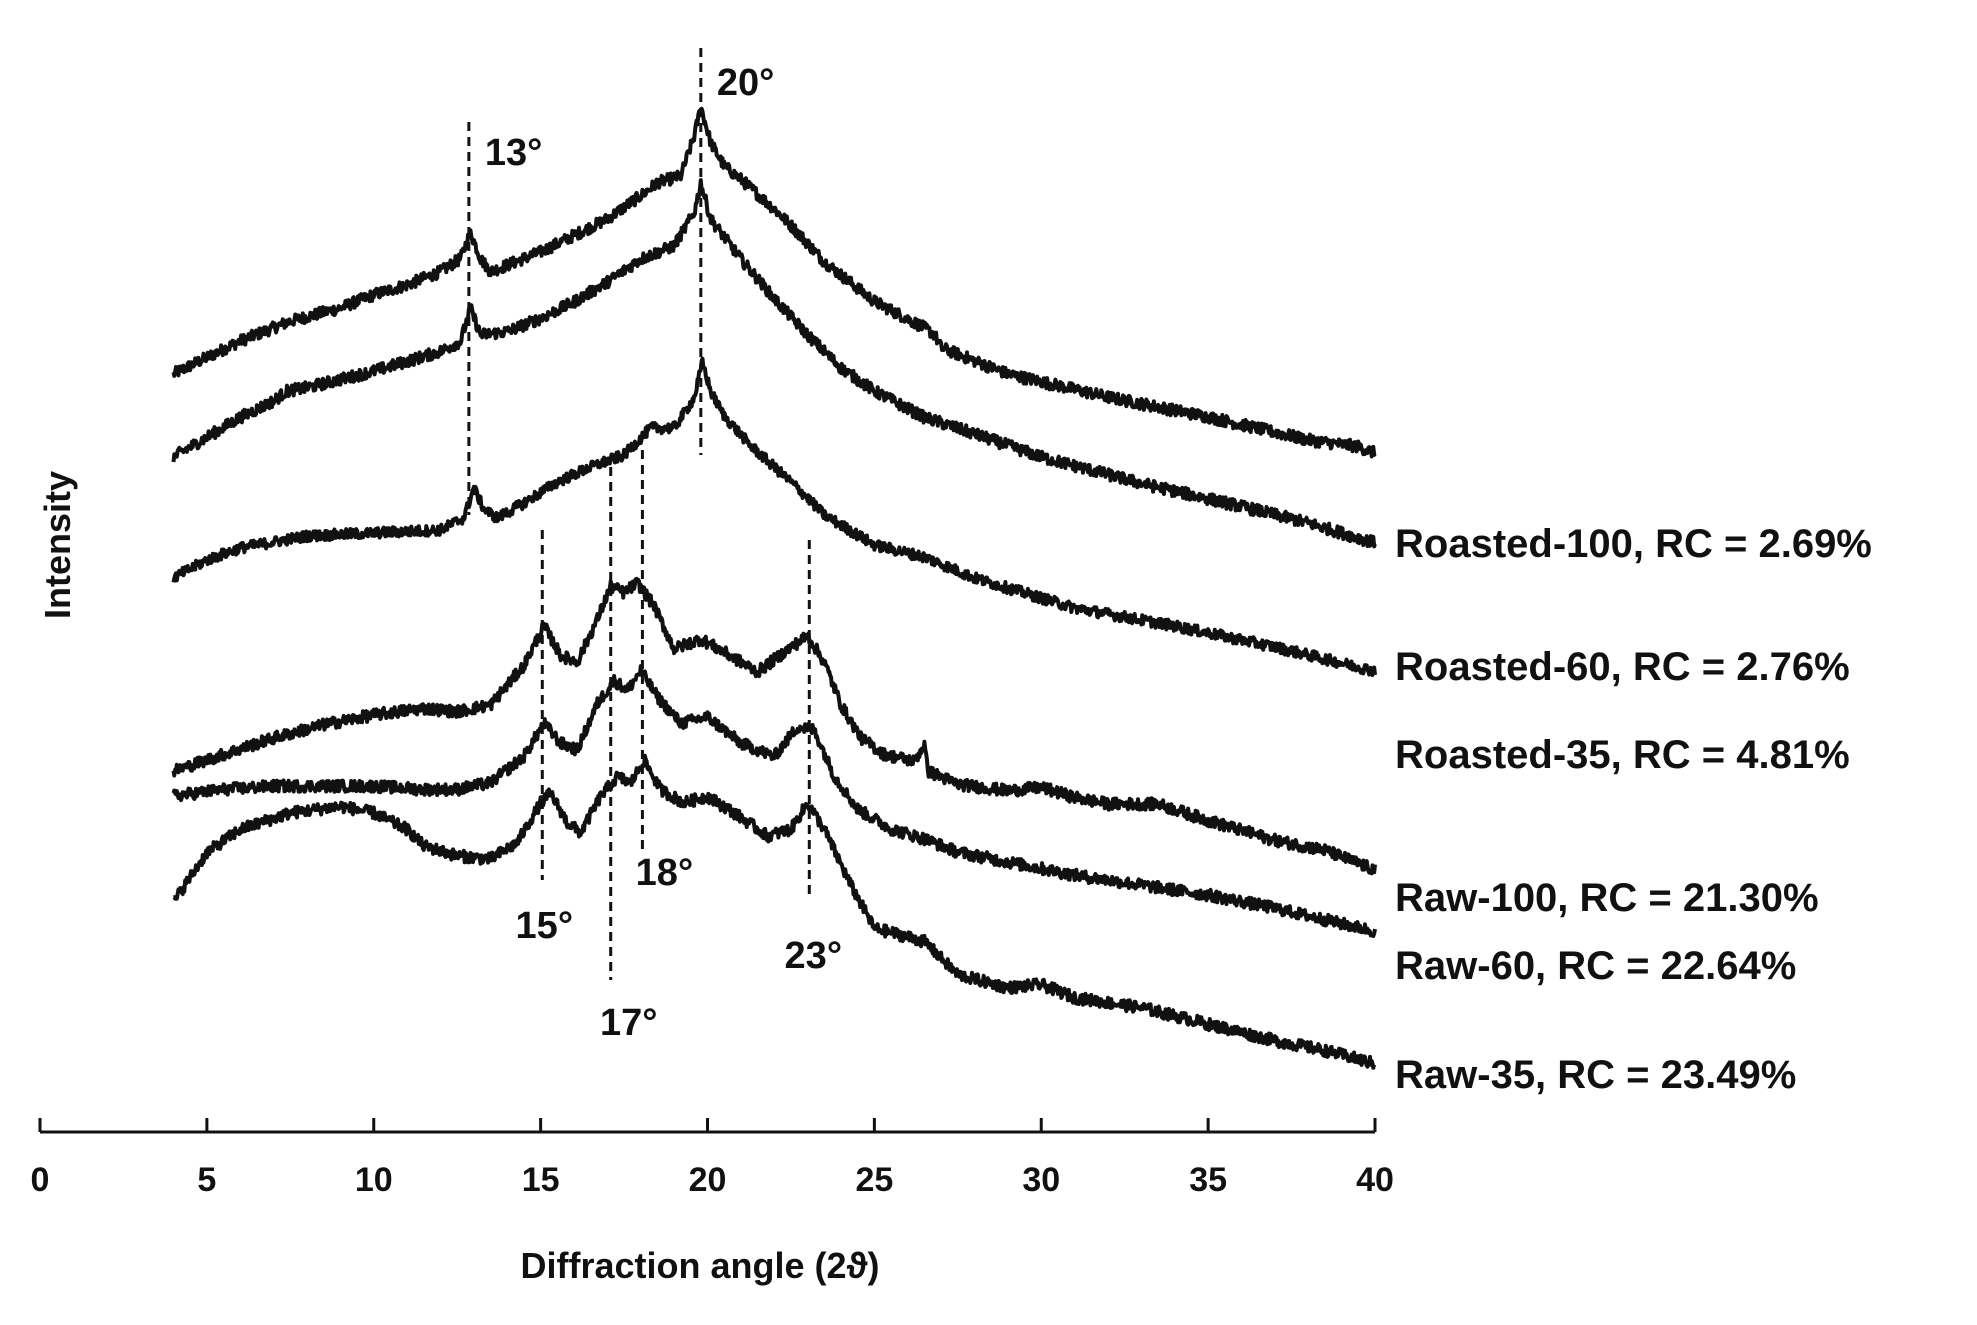  What do you see at coordinates (57, 545) in the screenshot?
I see `y-axis-title: Intensity` at bounding box center [57, 545].